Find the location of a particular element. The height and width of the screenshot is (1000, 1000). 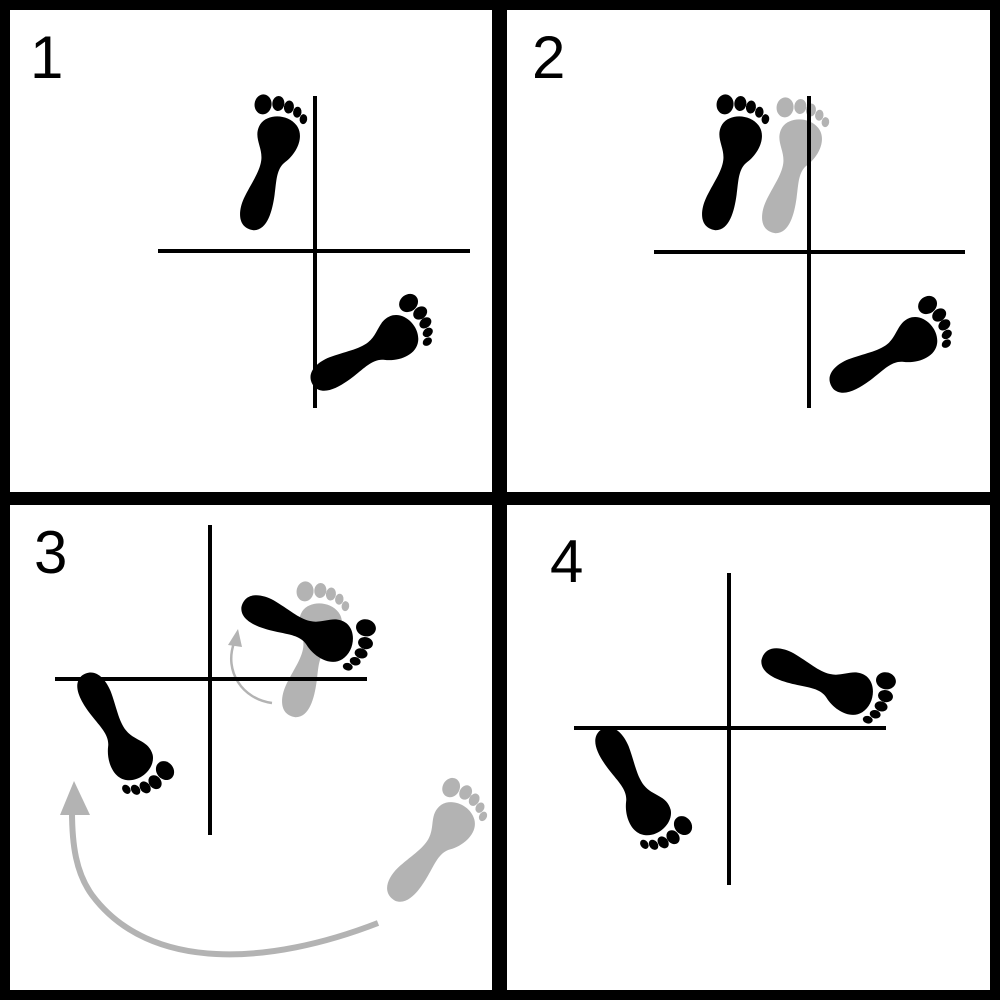

step-number: 4 is located at coordinates (567, 561).